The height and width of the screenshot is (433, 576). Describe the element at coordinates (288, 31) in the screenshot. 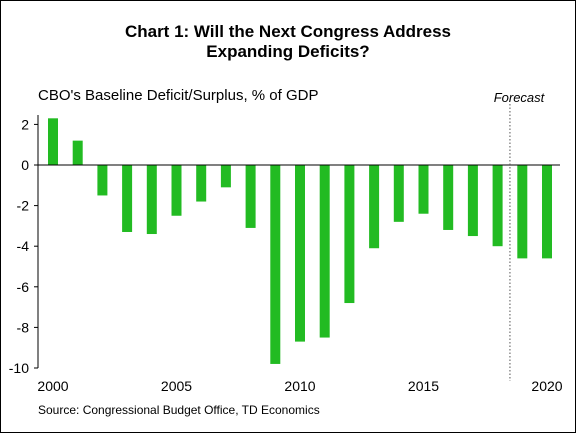

I see `chart-title-line-1: Chart 1: Will the Next Congress Address` at that location.